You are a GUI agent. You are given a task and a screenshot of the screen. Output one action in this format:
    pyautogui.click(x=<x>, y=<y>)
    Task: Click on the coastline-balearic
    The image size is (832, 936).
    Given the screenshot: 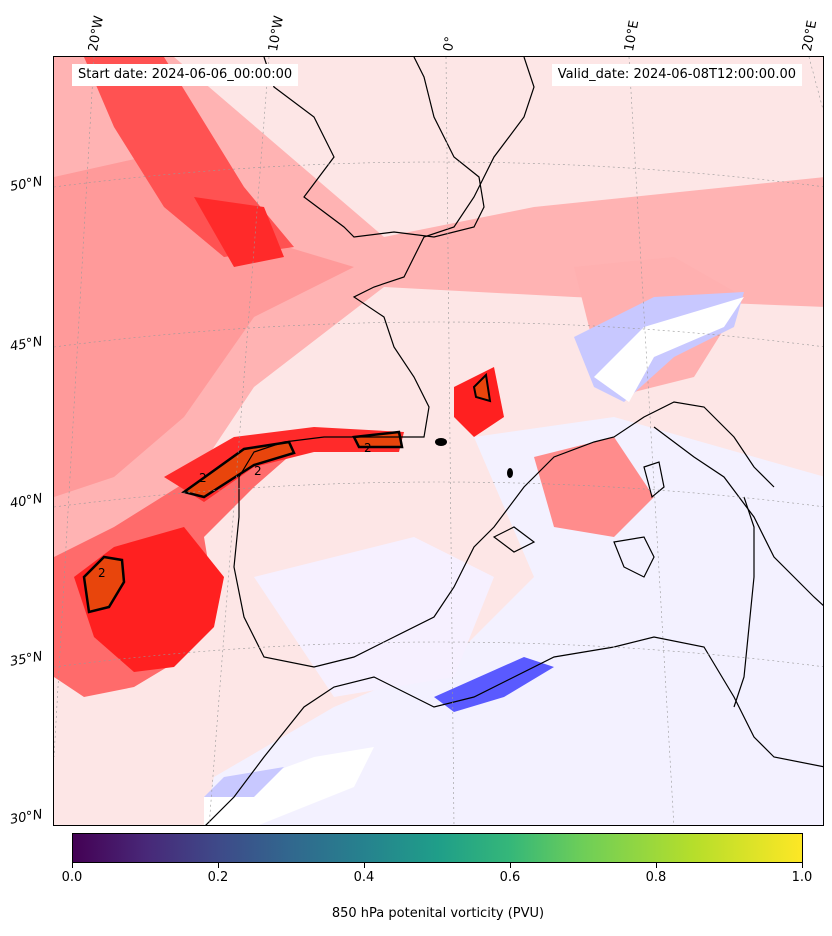 What is the action you would take?
    pyautogui.click(x=514, y=539)
    